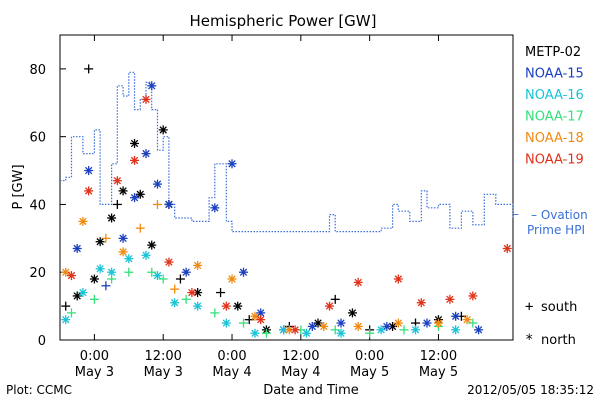  I want to click on legend-entry: NOAA-19, so click(554, 160).